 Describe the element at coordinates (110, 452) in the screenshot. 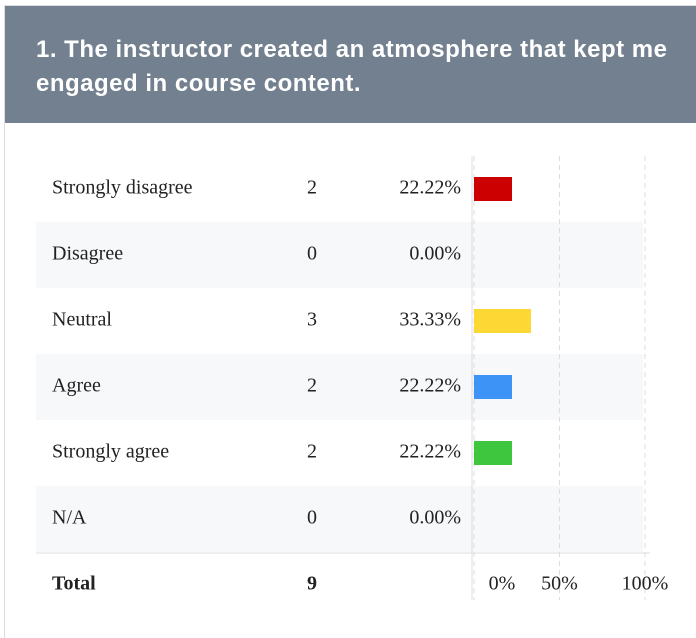

I see `category-label: Strongly agree` at that location.